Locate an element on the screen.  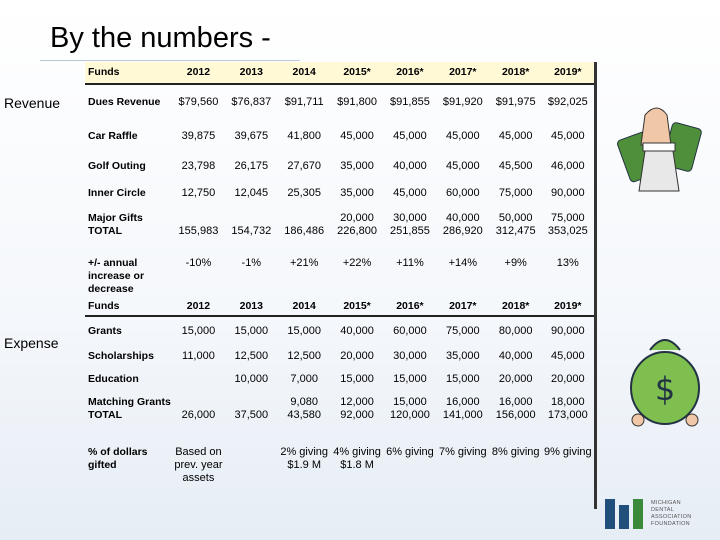
money-hands-clipart is located at coordinates (659, 149).